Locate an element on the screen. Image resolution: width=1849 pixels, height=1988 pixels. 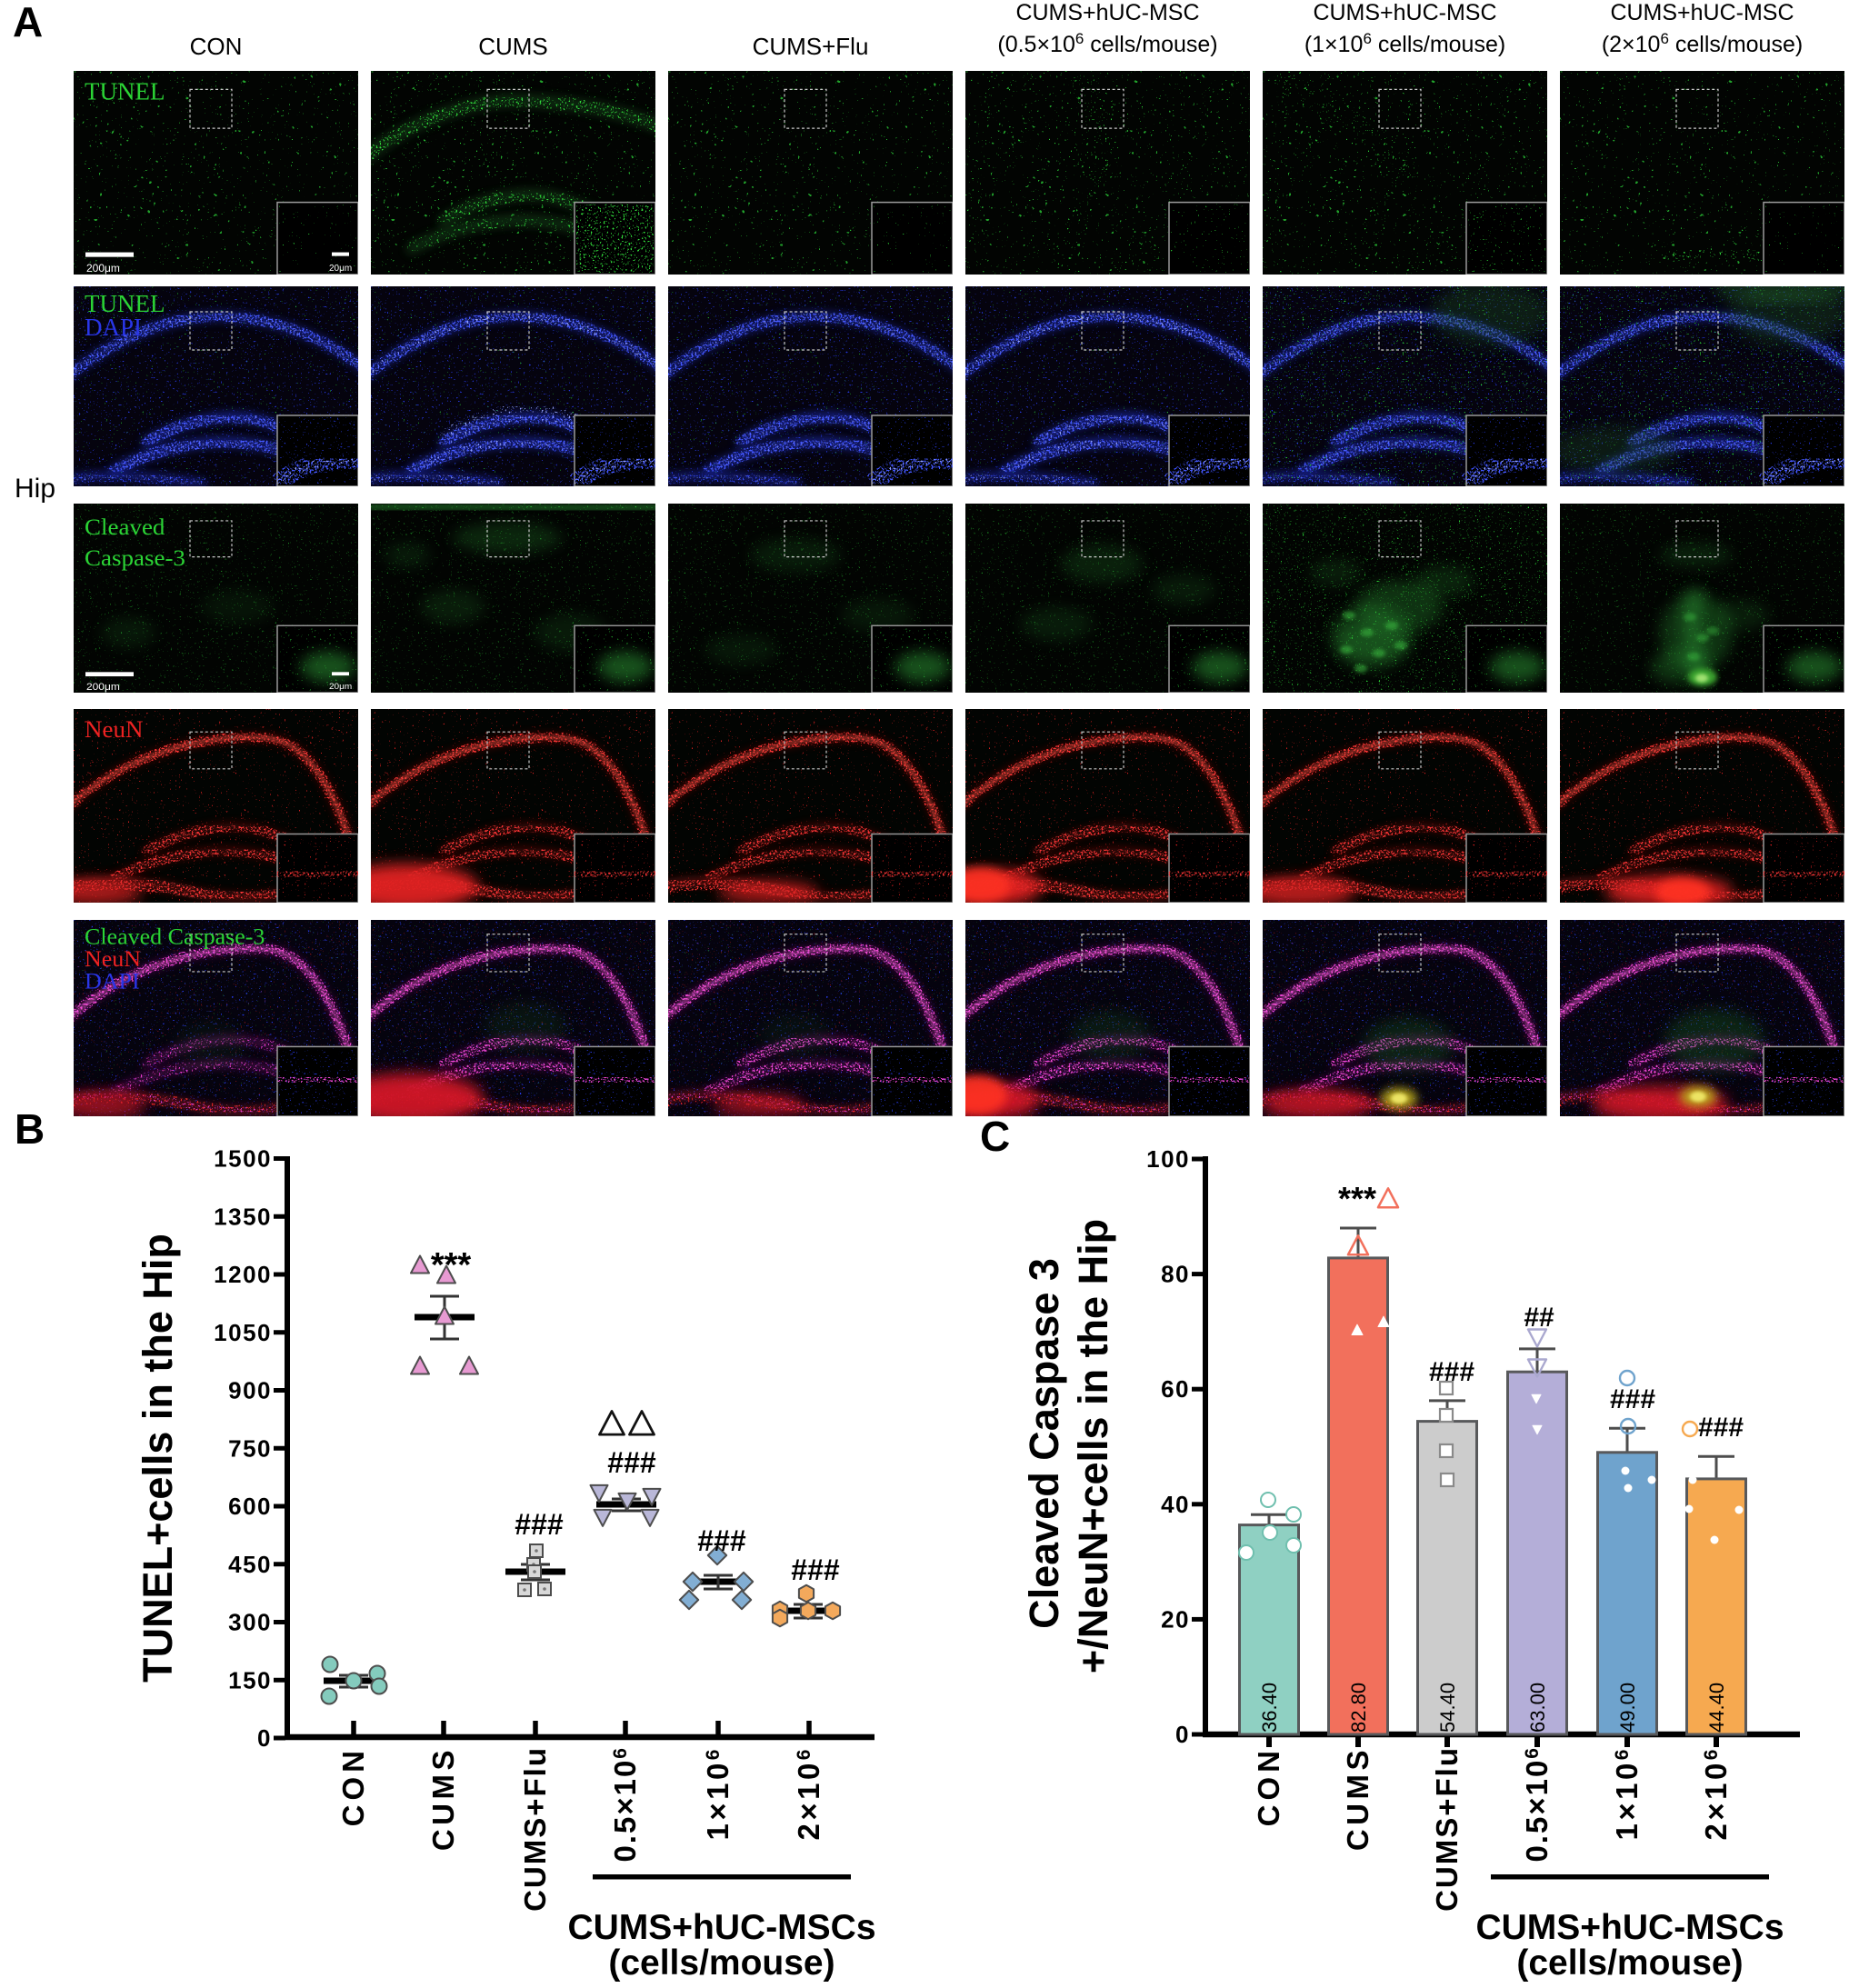
svg-text: 40 is located at coordinates (1175, 1504).